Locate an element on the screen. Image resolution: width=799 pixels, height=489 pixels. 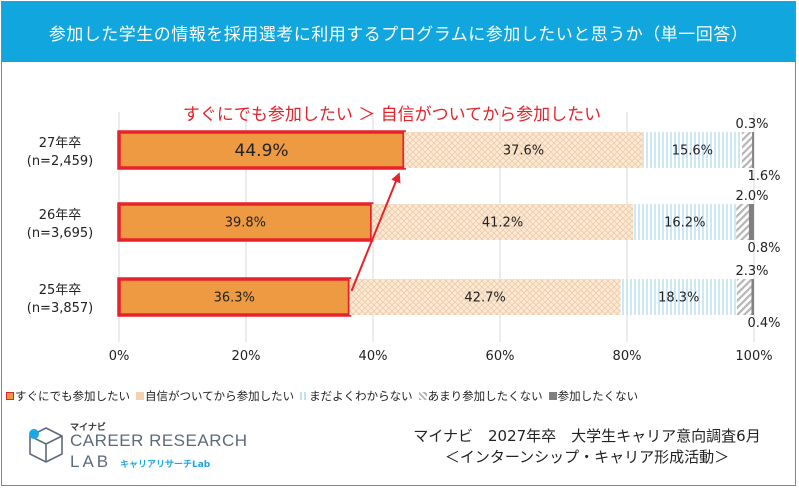
legend-label-4: あまり参加したくない is located at coordinates (485, 396).